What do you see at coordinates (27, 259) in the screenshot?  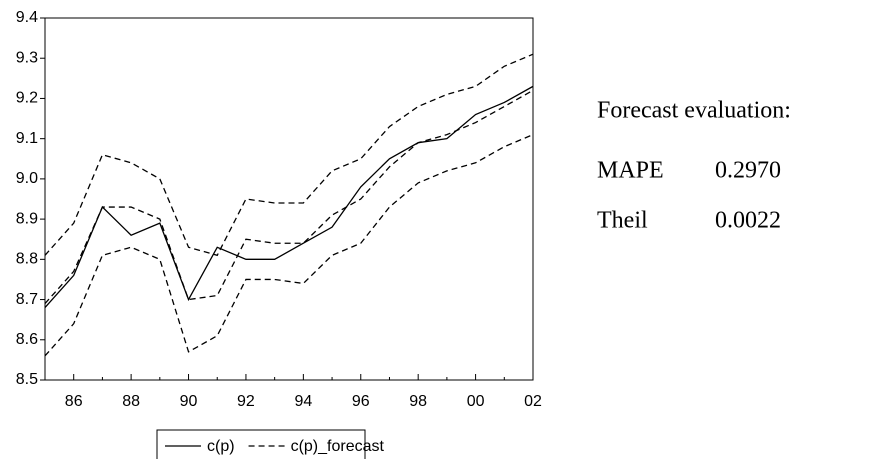 I see `y-tick-label: 8.8` at bounding box center [27, 259].